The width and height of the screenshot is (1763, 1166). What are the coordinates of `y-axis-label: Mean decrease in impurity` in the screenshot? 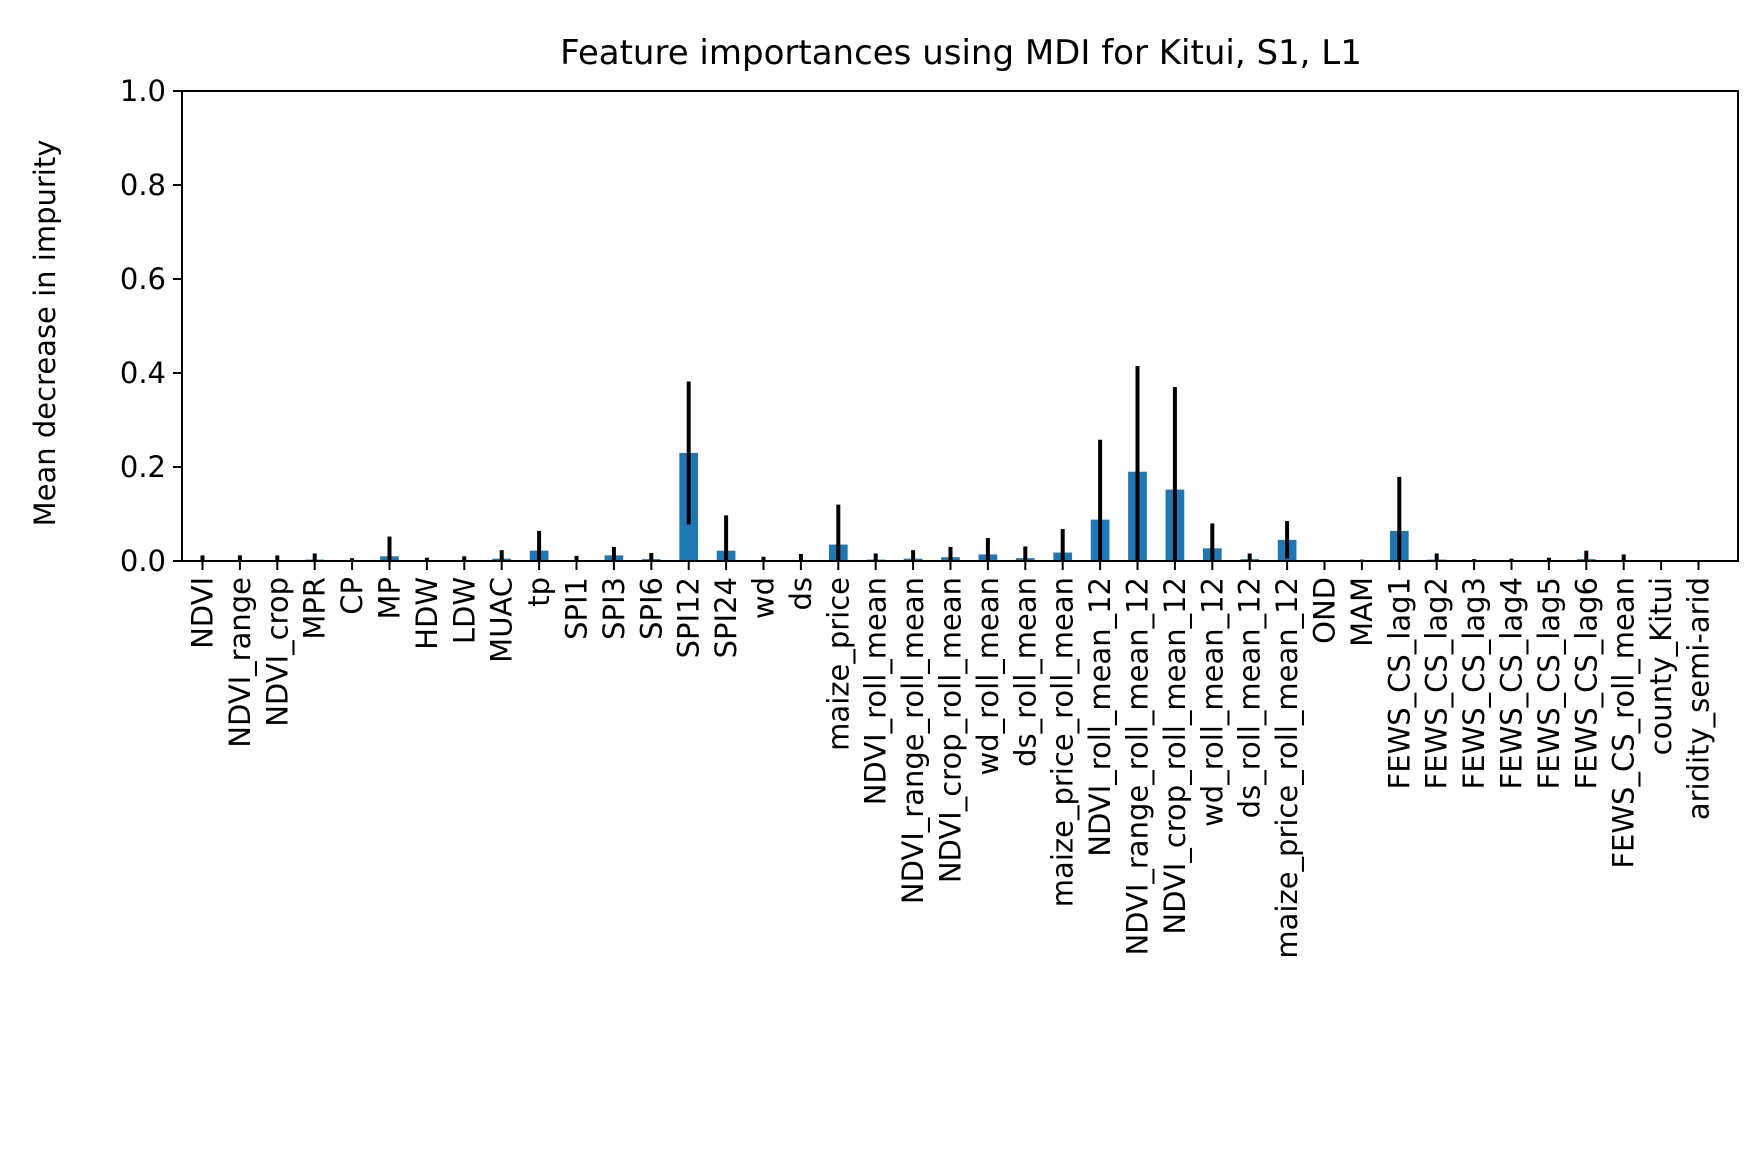 It's located at (45, 333).